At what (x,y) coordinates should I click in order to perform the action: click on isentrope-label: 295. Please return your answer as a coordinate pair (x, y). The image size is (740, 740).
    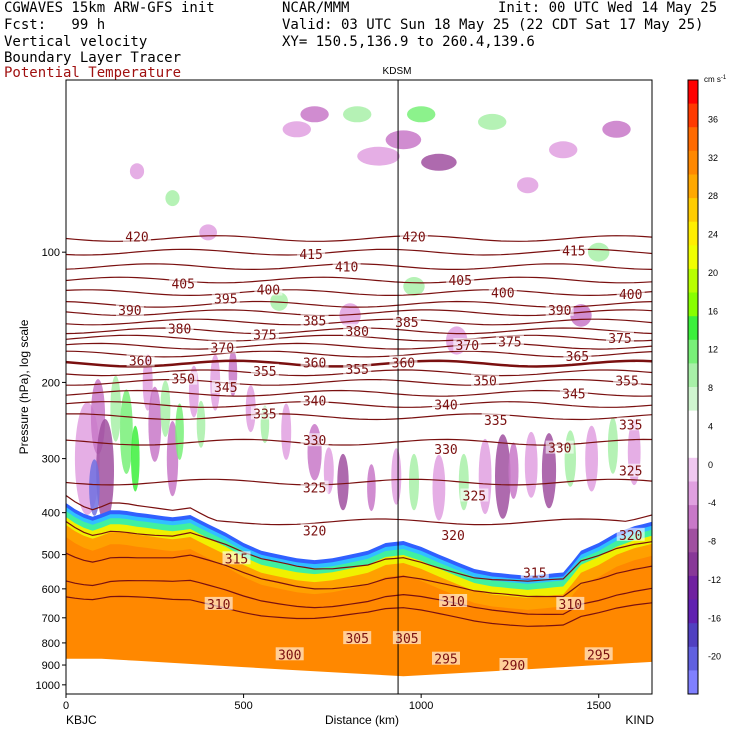
    Looking at the image, I should click on (445, 660).